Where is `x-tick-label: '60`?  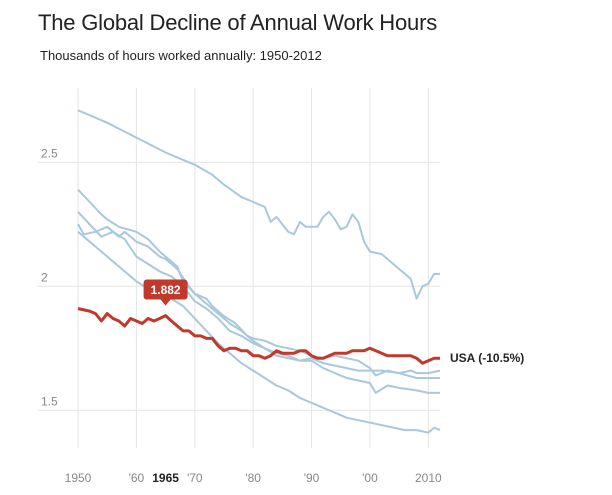
x-tick-label: '60 is located at coordinates (137, 478).